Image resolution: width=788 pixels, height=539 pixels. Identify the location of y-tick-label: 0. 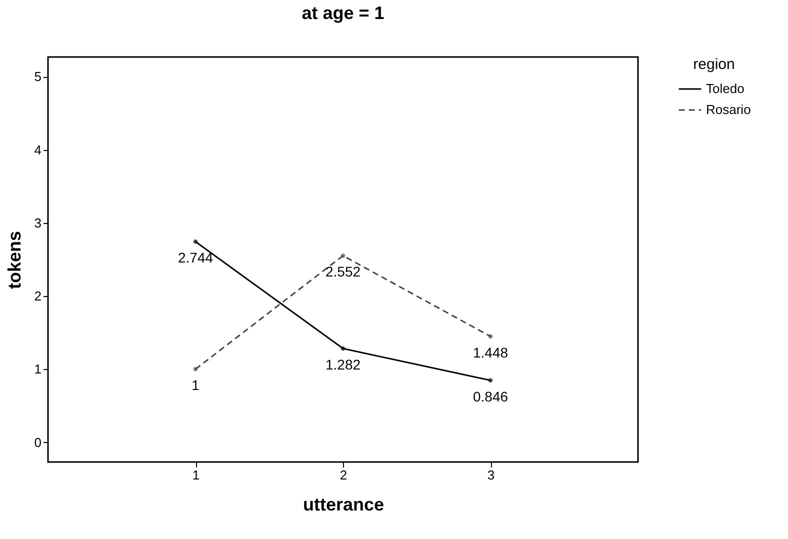
(38, 442).